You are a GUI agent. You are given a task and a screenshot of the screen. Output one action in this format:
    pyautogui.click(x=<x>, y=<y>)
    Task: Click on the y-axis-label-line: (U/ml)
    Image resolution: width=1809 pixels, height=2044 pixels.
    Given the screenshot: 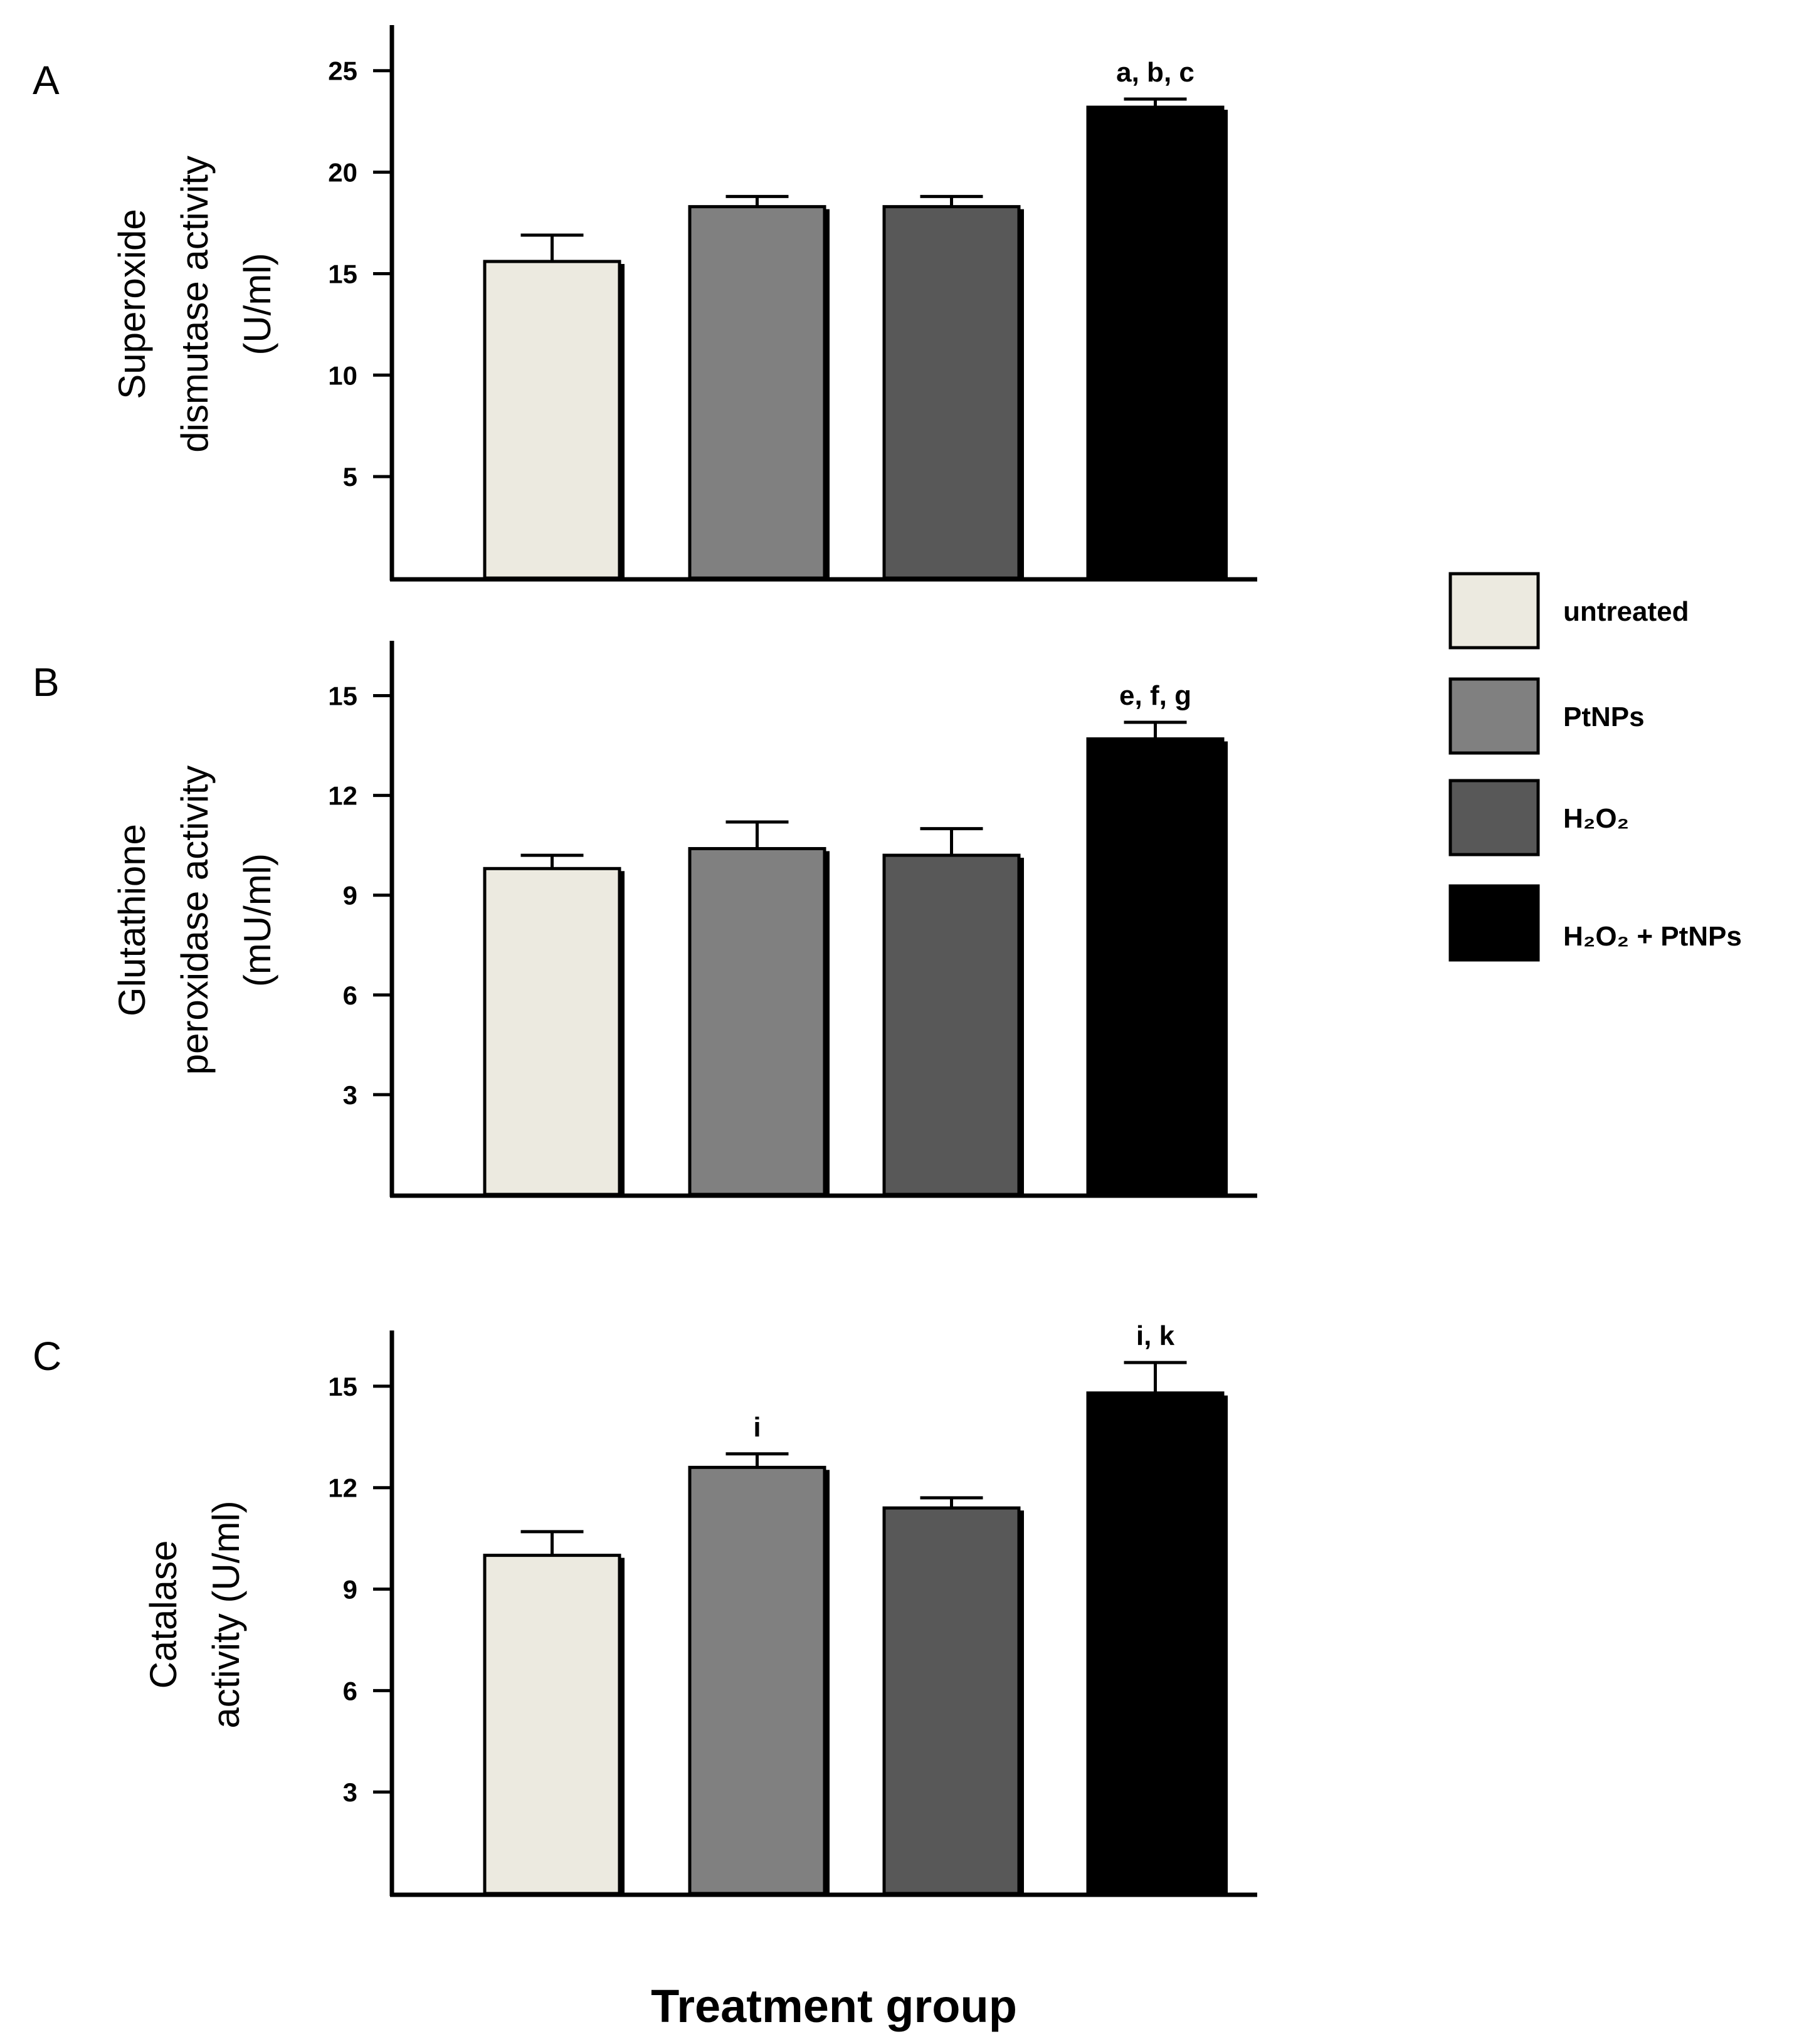 What is the action you would take?
    pyautogui.click(x=257, y=304)
    